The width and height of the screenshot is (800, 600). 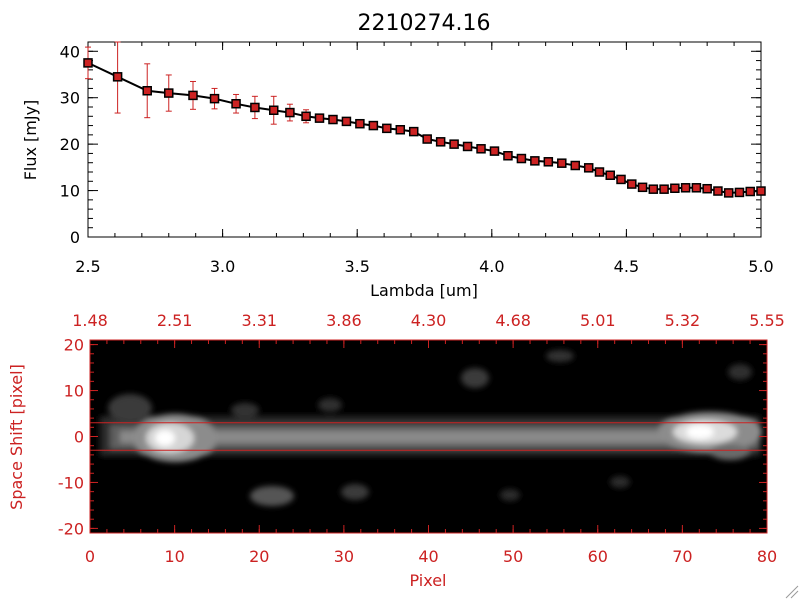 What do you see at coordinates (344, 320) in the screenshot?
I see `wavelength-tick-label: 3.86` at bounding box center [344, 320].